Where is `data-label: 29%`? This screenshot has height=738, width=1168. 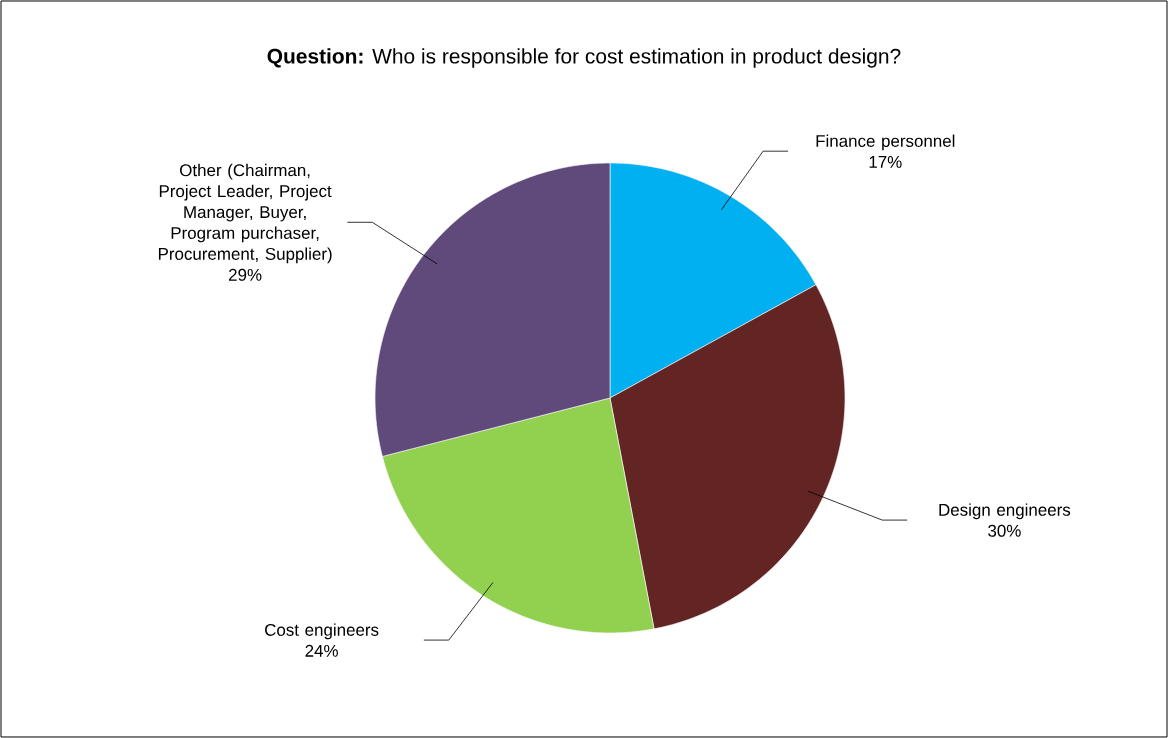 data-label: 29% is located at coordinates (245, 274).